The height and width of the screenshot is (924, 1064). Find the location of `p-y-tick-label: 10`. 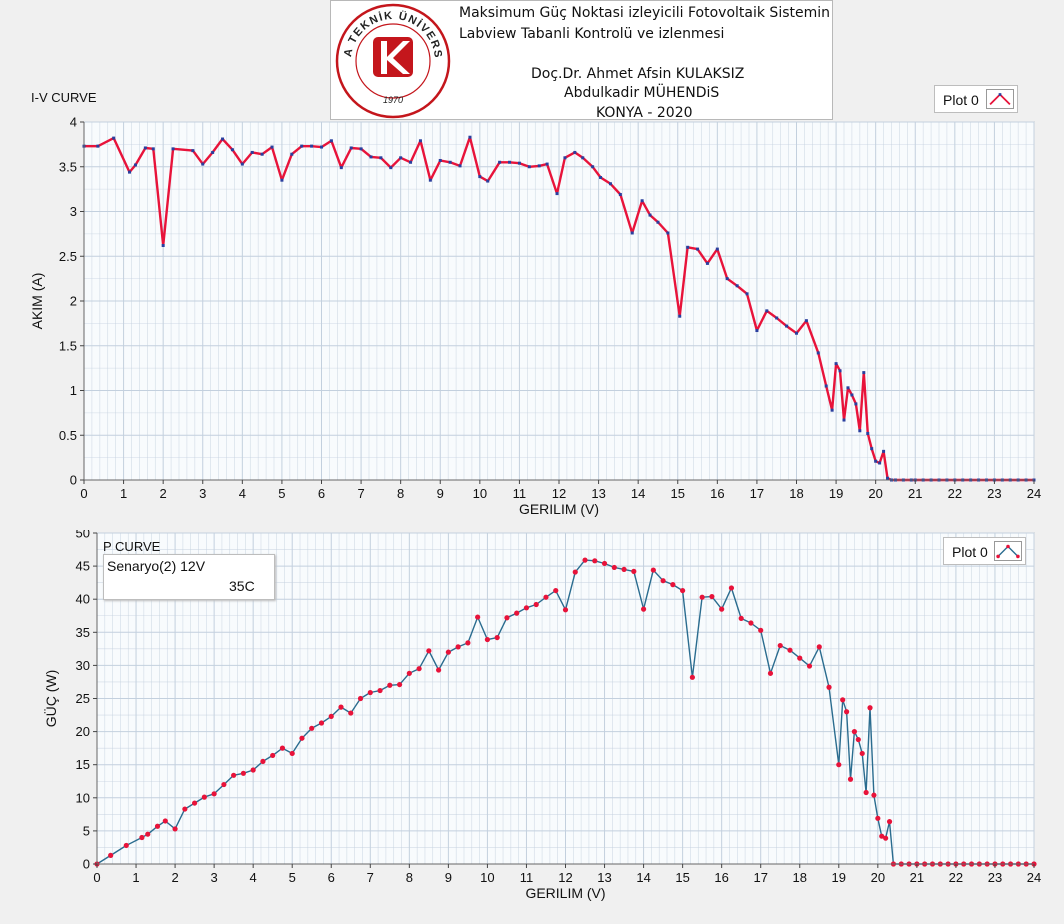

p-y-tick-label: 10 is located at coordinates (83, 797).